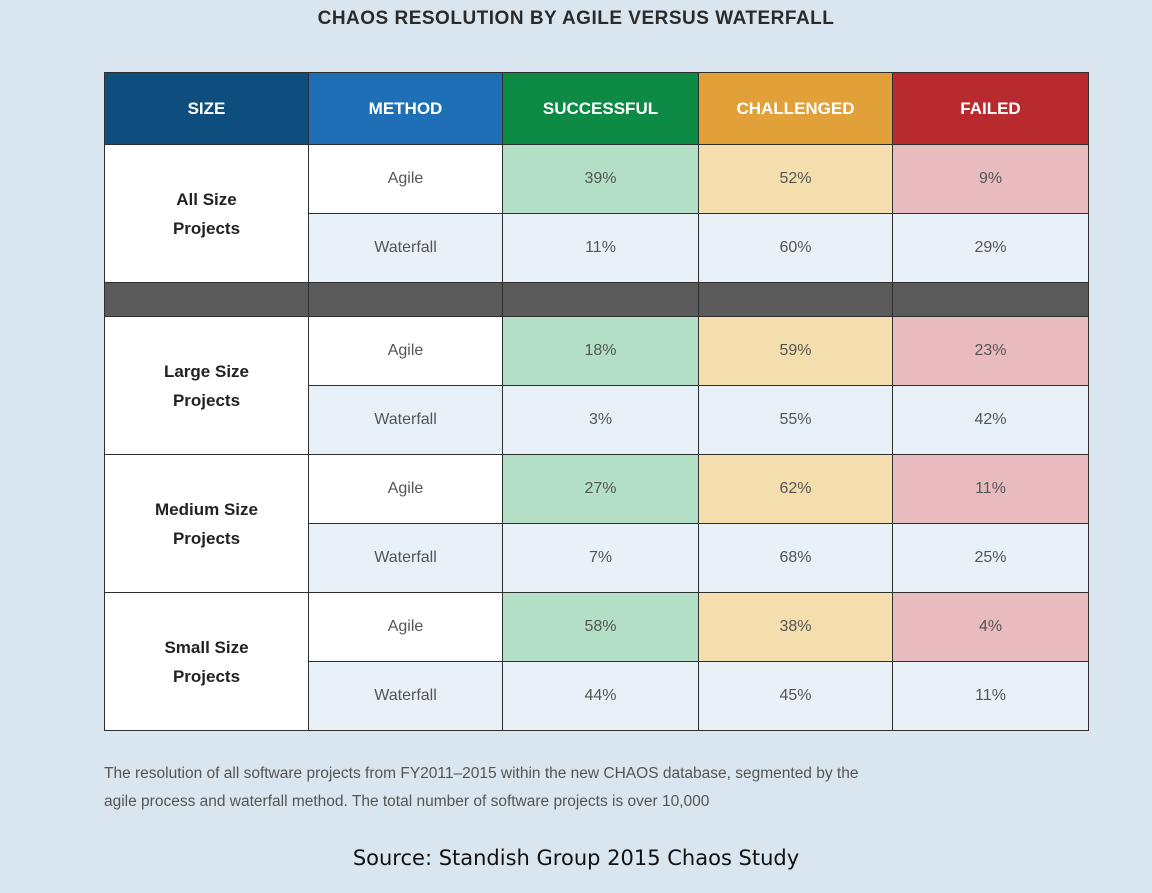  What do you see at coordinates (600, 179) in the screenshot?
I see `successful-cell: 39%` at bounding box center [600, 179].